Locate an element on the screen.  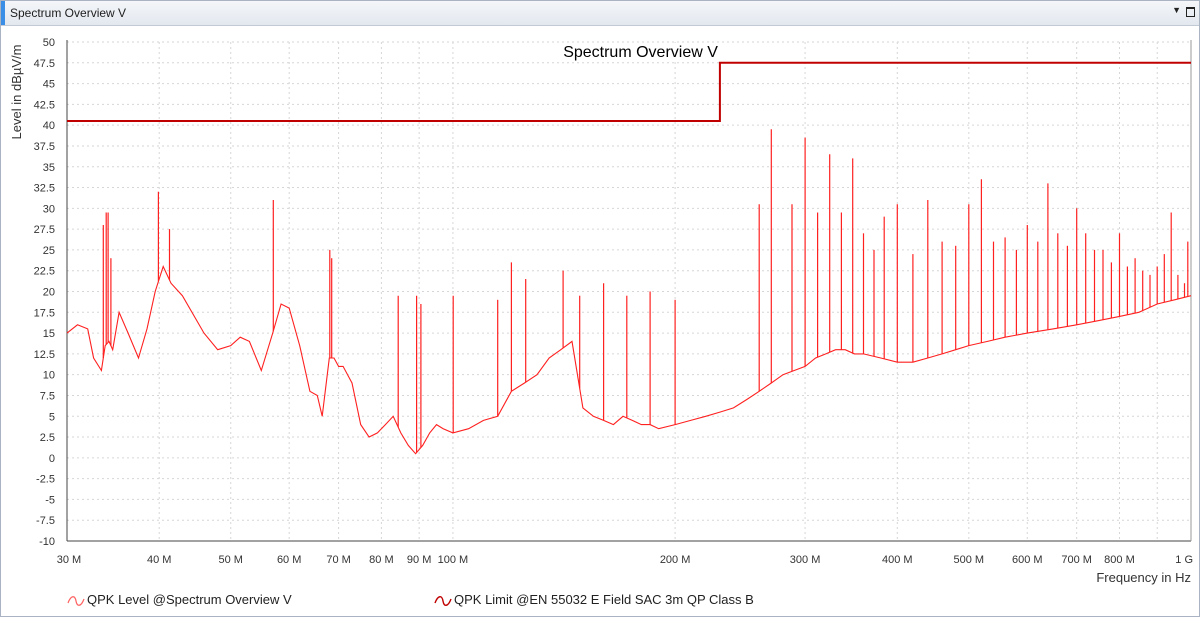
chart-title-background is located at coordinates (629, 52).